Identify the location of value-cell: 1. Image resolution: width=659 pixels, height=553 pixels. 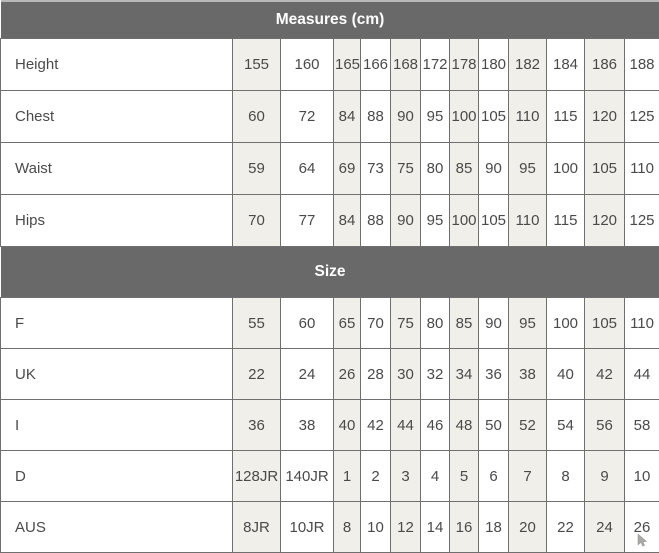
(347, 476).